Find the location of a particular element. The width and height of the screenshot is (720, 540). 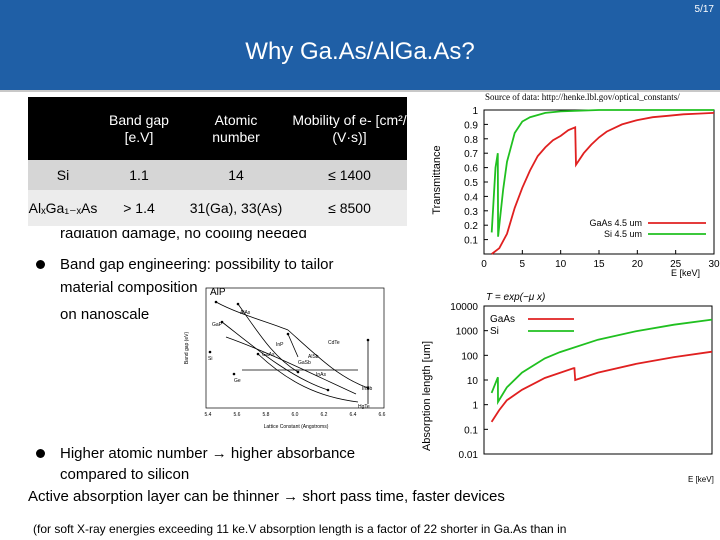

x-tick-label: 0 is located at coordinates (484, 264).